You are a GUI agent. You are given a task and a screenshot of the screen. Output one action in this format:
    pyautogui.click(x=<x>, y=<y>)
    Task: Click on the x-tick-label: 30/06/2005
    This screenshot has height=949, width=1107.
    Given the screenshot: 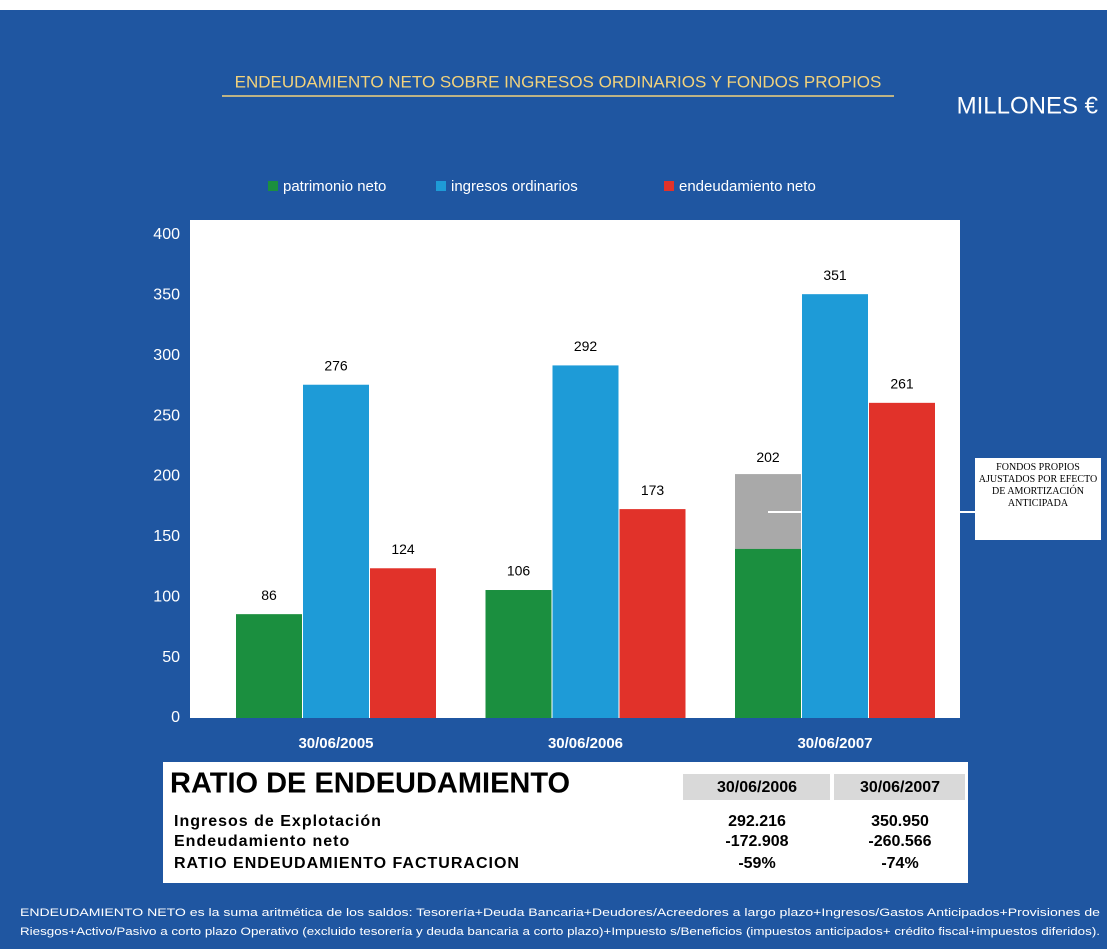 What is the action you would take?
    pyautogui.click(x=335, y=743)
    